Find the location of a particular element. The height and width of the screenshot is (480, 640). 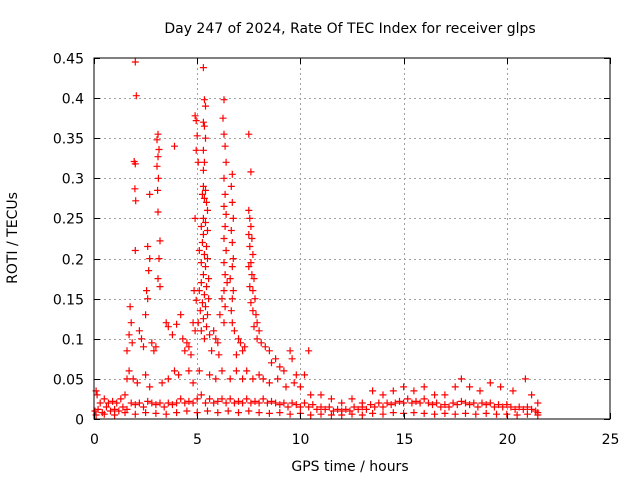

x-axis-label: GPS time / hours is located at coordinates (349, 467).